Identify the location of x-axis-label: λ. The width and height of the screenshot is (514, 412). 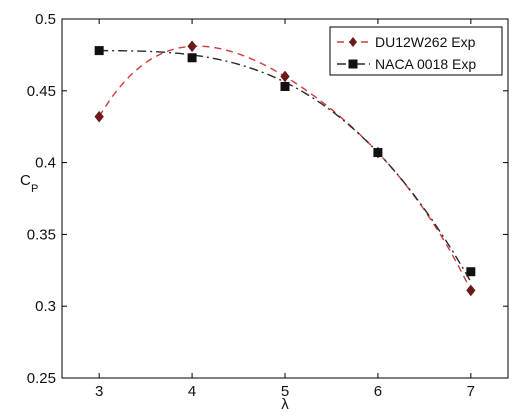
(285, 404).